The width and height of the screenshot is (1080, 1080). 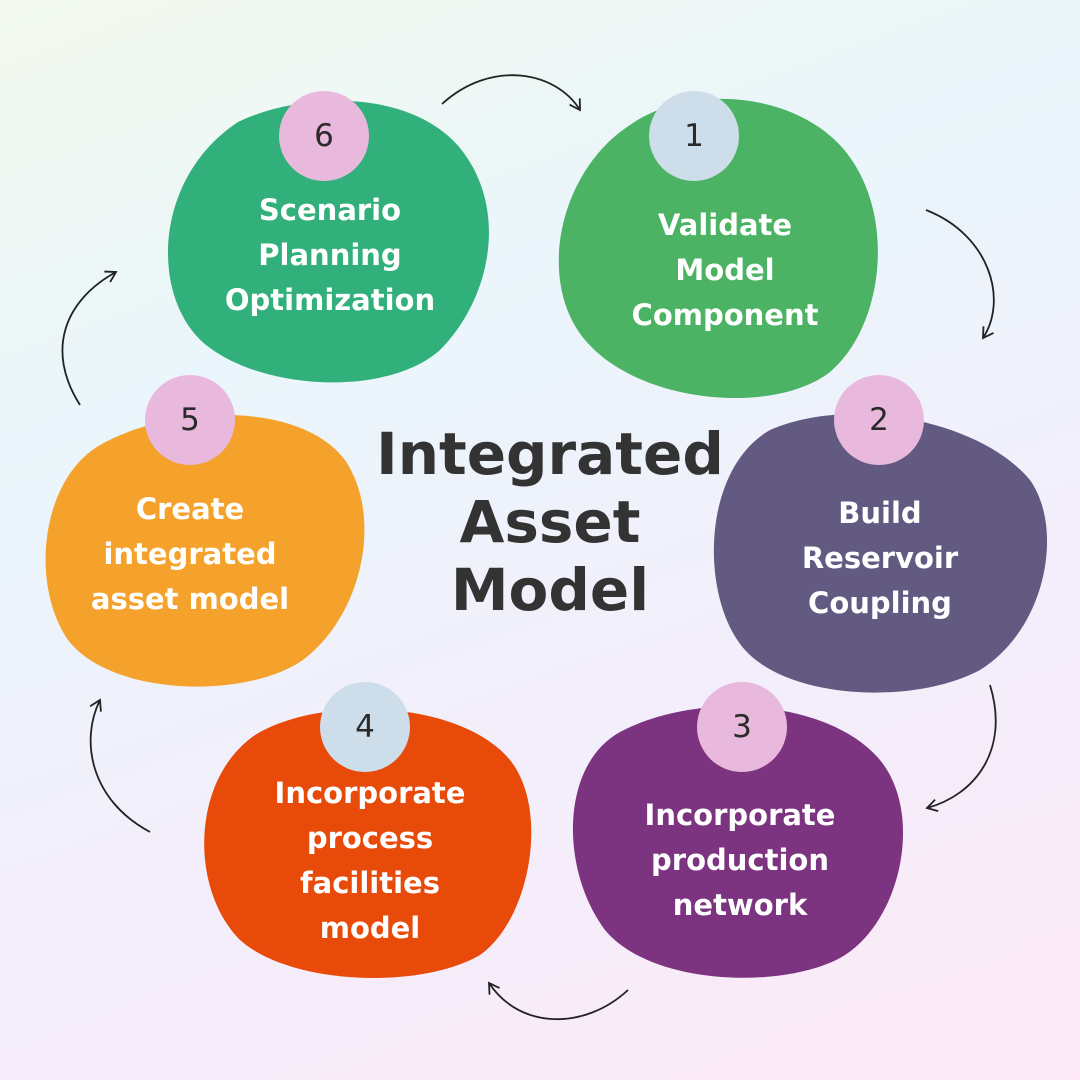 I want to click on step-badge-2: 2, so click(x=879, y=420).